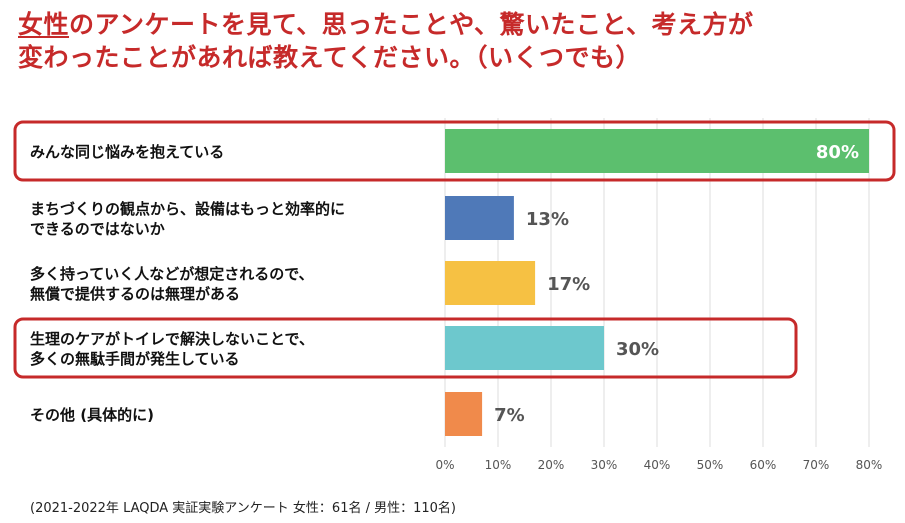 The image size is (905, 523). Describe the element at coordinates (509, 415) in the screenshot. I see `value-label: 7%` at that location.